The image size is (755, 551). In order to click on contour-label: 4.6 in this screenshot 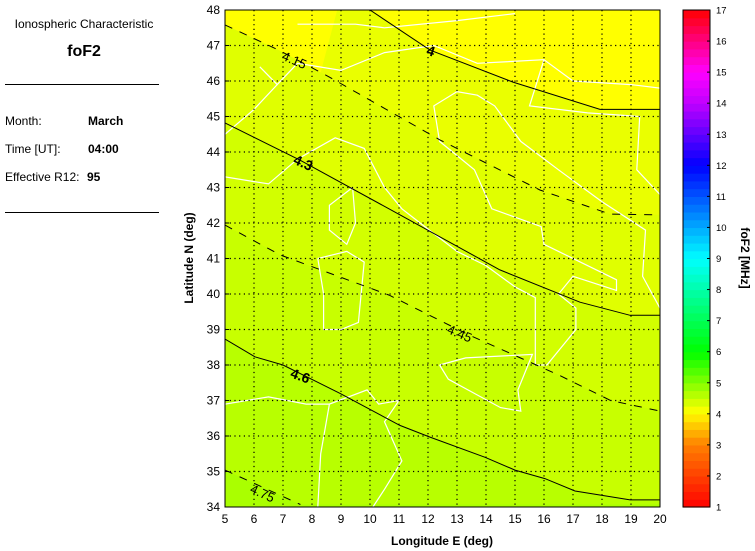, I will do `click(300, 376)`.